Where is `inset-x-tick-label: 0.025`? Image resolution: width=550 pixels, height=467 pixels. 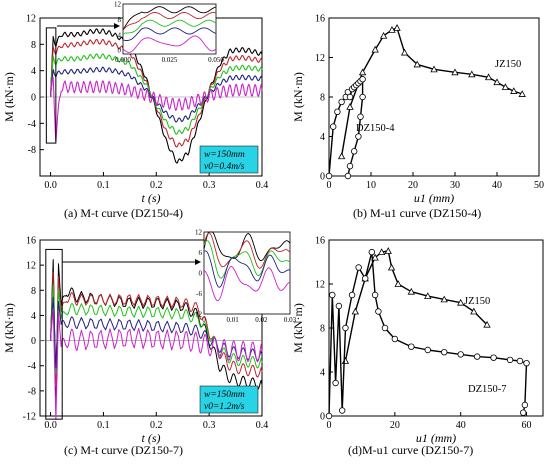
inset-x-tick-label: 0.025 is located at coordinates (170, 60).